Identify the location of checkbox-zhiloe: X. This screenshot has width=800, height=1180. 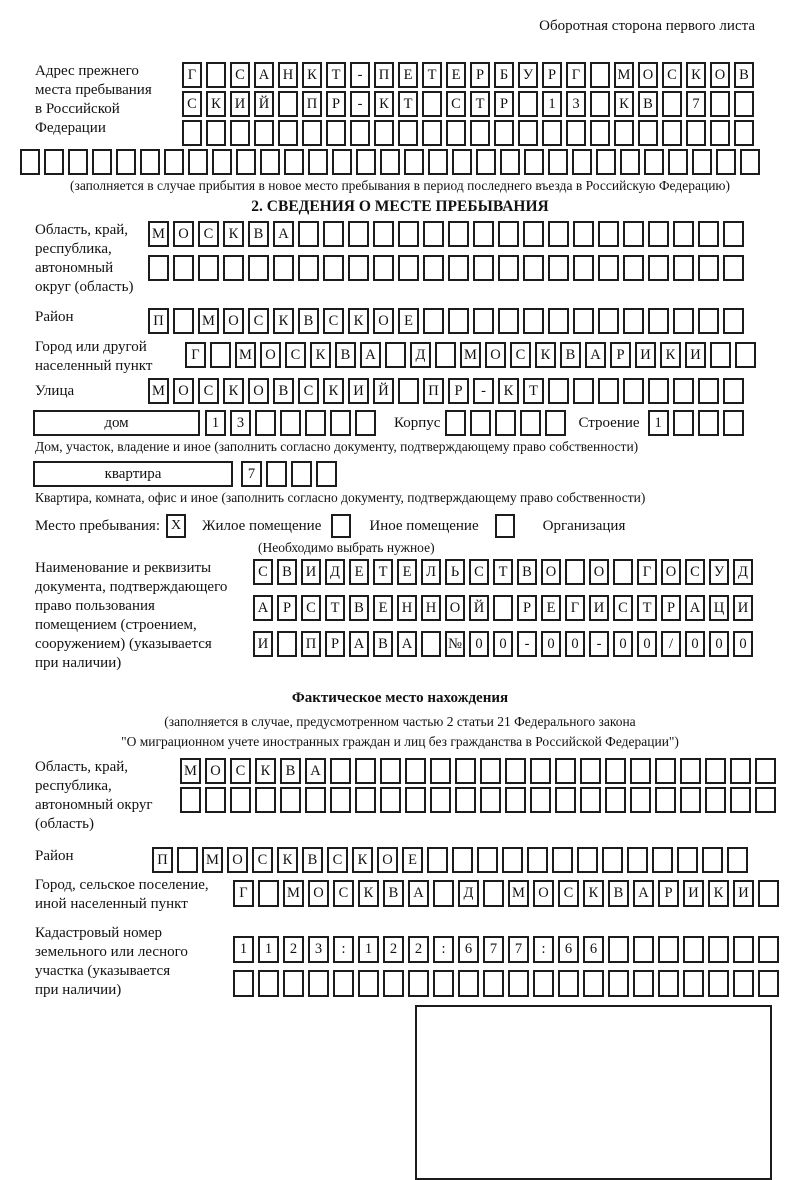
(176, 526).